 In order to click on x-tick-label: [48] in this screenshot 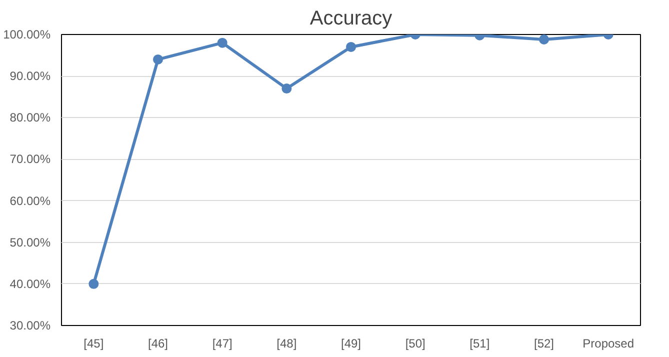, I will do `click(286, 343)`.